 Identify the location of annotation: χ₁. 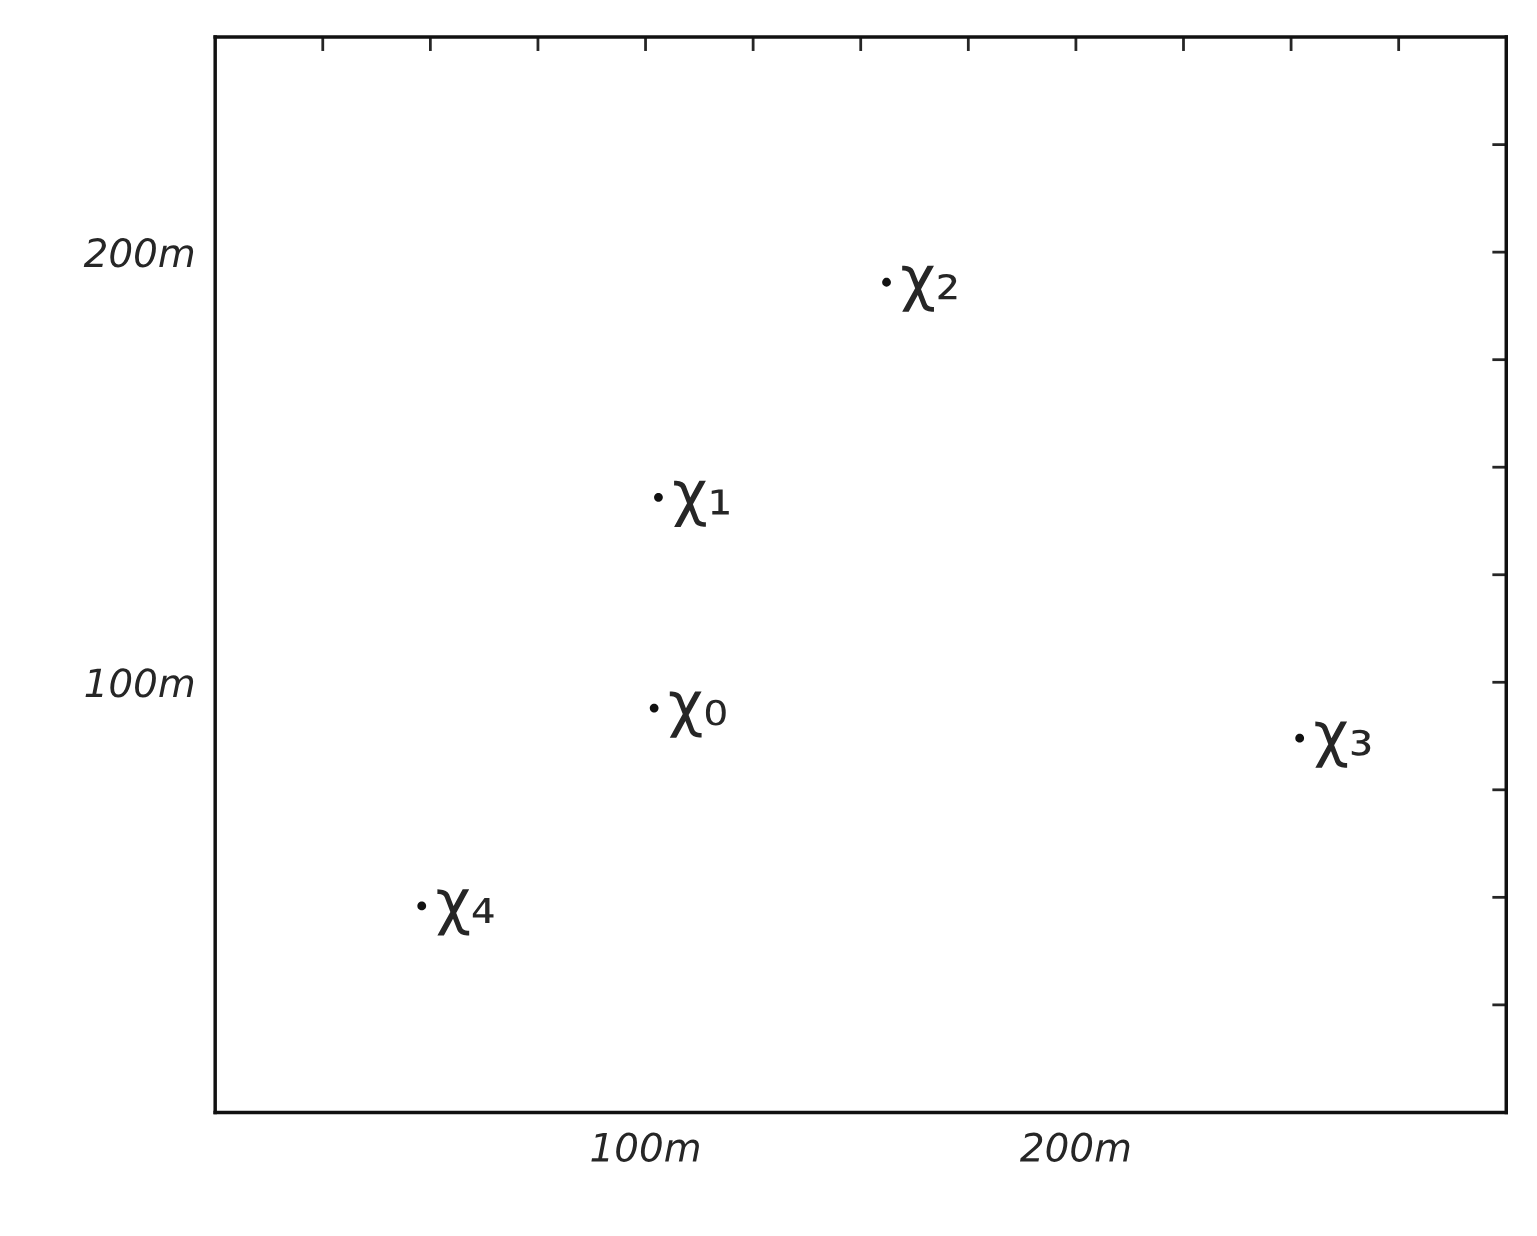
(701, 503).